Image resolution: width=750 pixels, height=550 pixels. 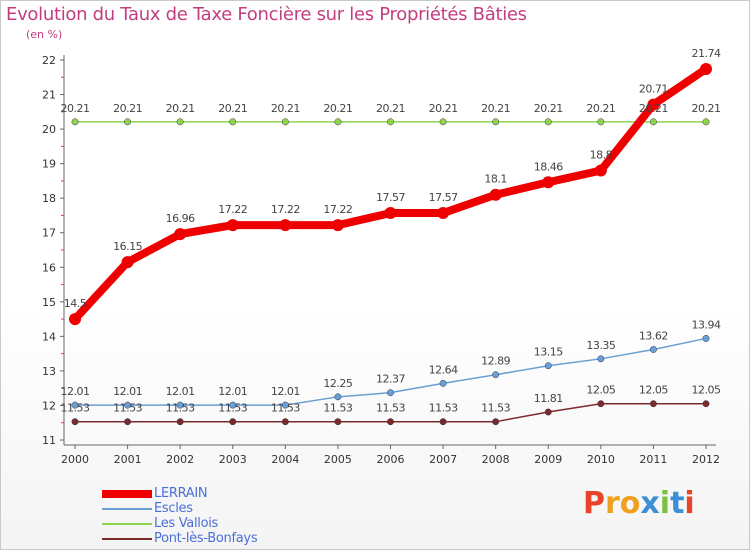 I want to click on data-label: 18.8, so click(x=601, y=155).